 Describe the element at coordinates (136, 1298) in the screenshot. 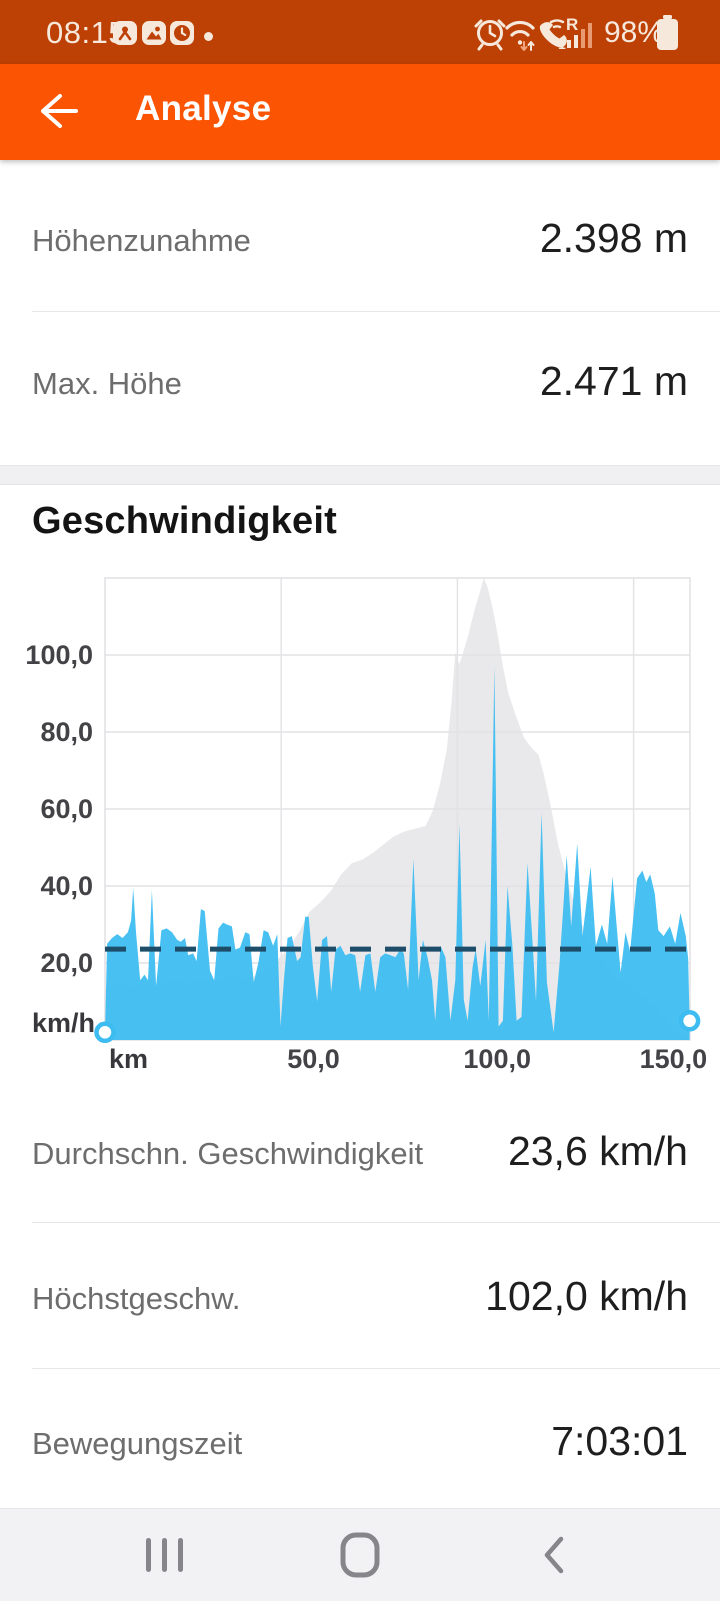

I see `stat-label: Höchstgeschw.` at that location.